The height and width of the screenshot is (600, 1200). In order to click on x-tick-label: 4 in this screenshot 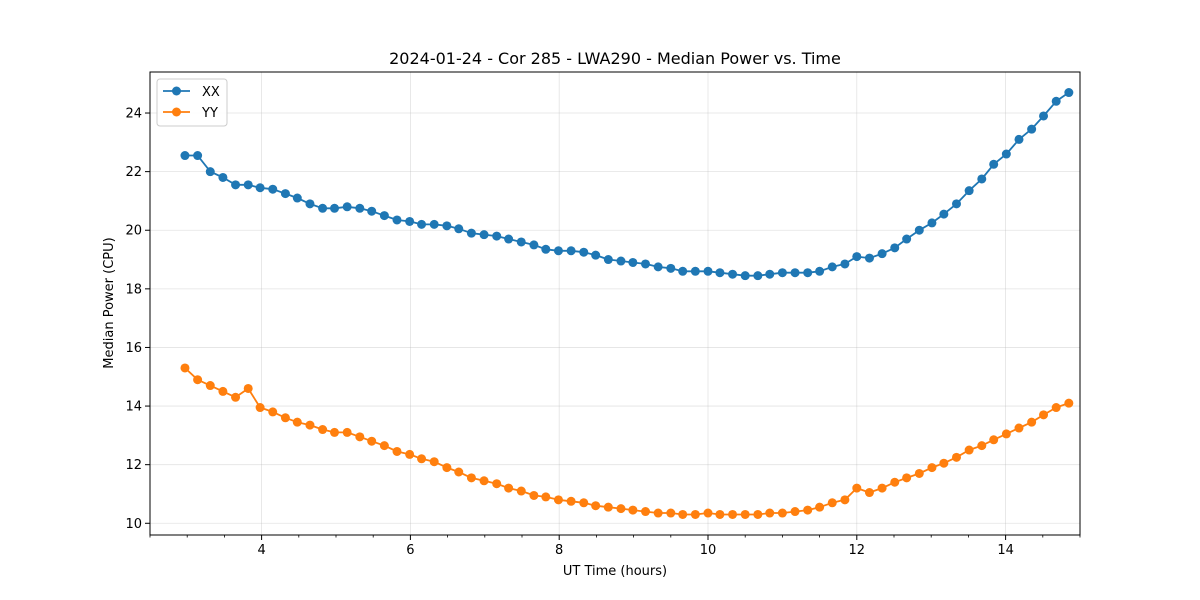, I will do `click(261, 550)`.